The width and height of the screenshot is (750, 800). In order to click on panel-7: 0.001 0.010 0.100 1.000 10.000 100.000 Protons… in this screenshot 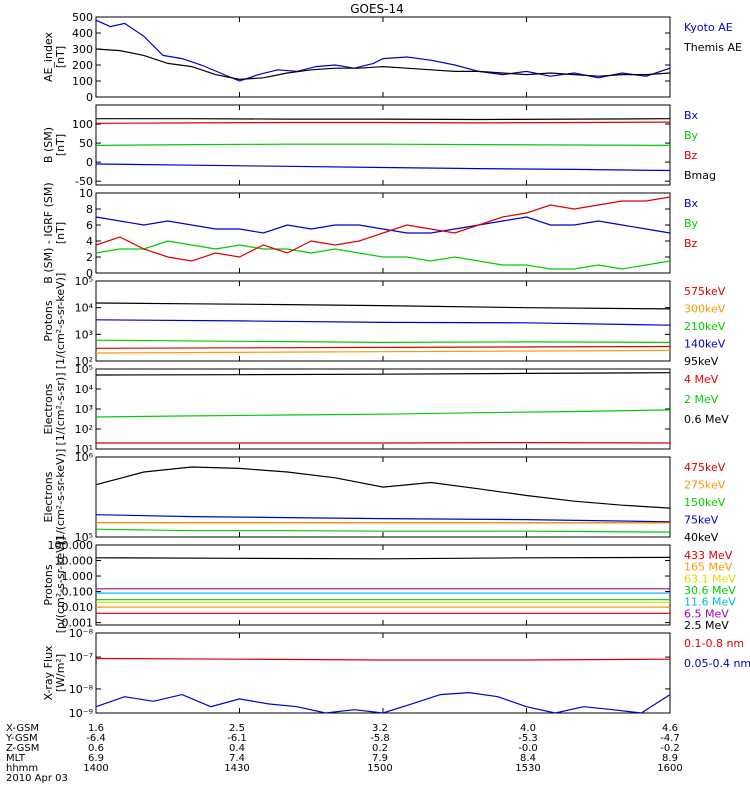, I will do `click(389, 585)`.